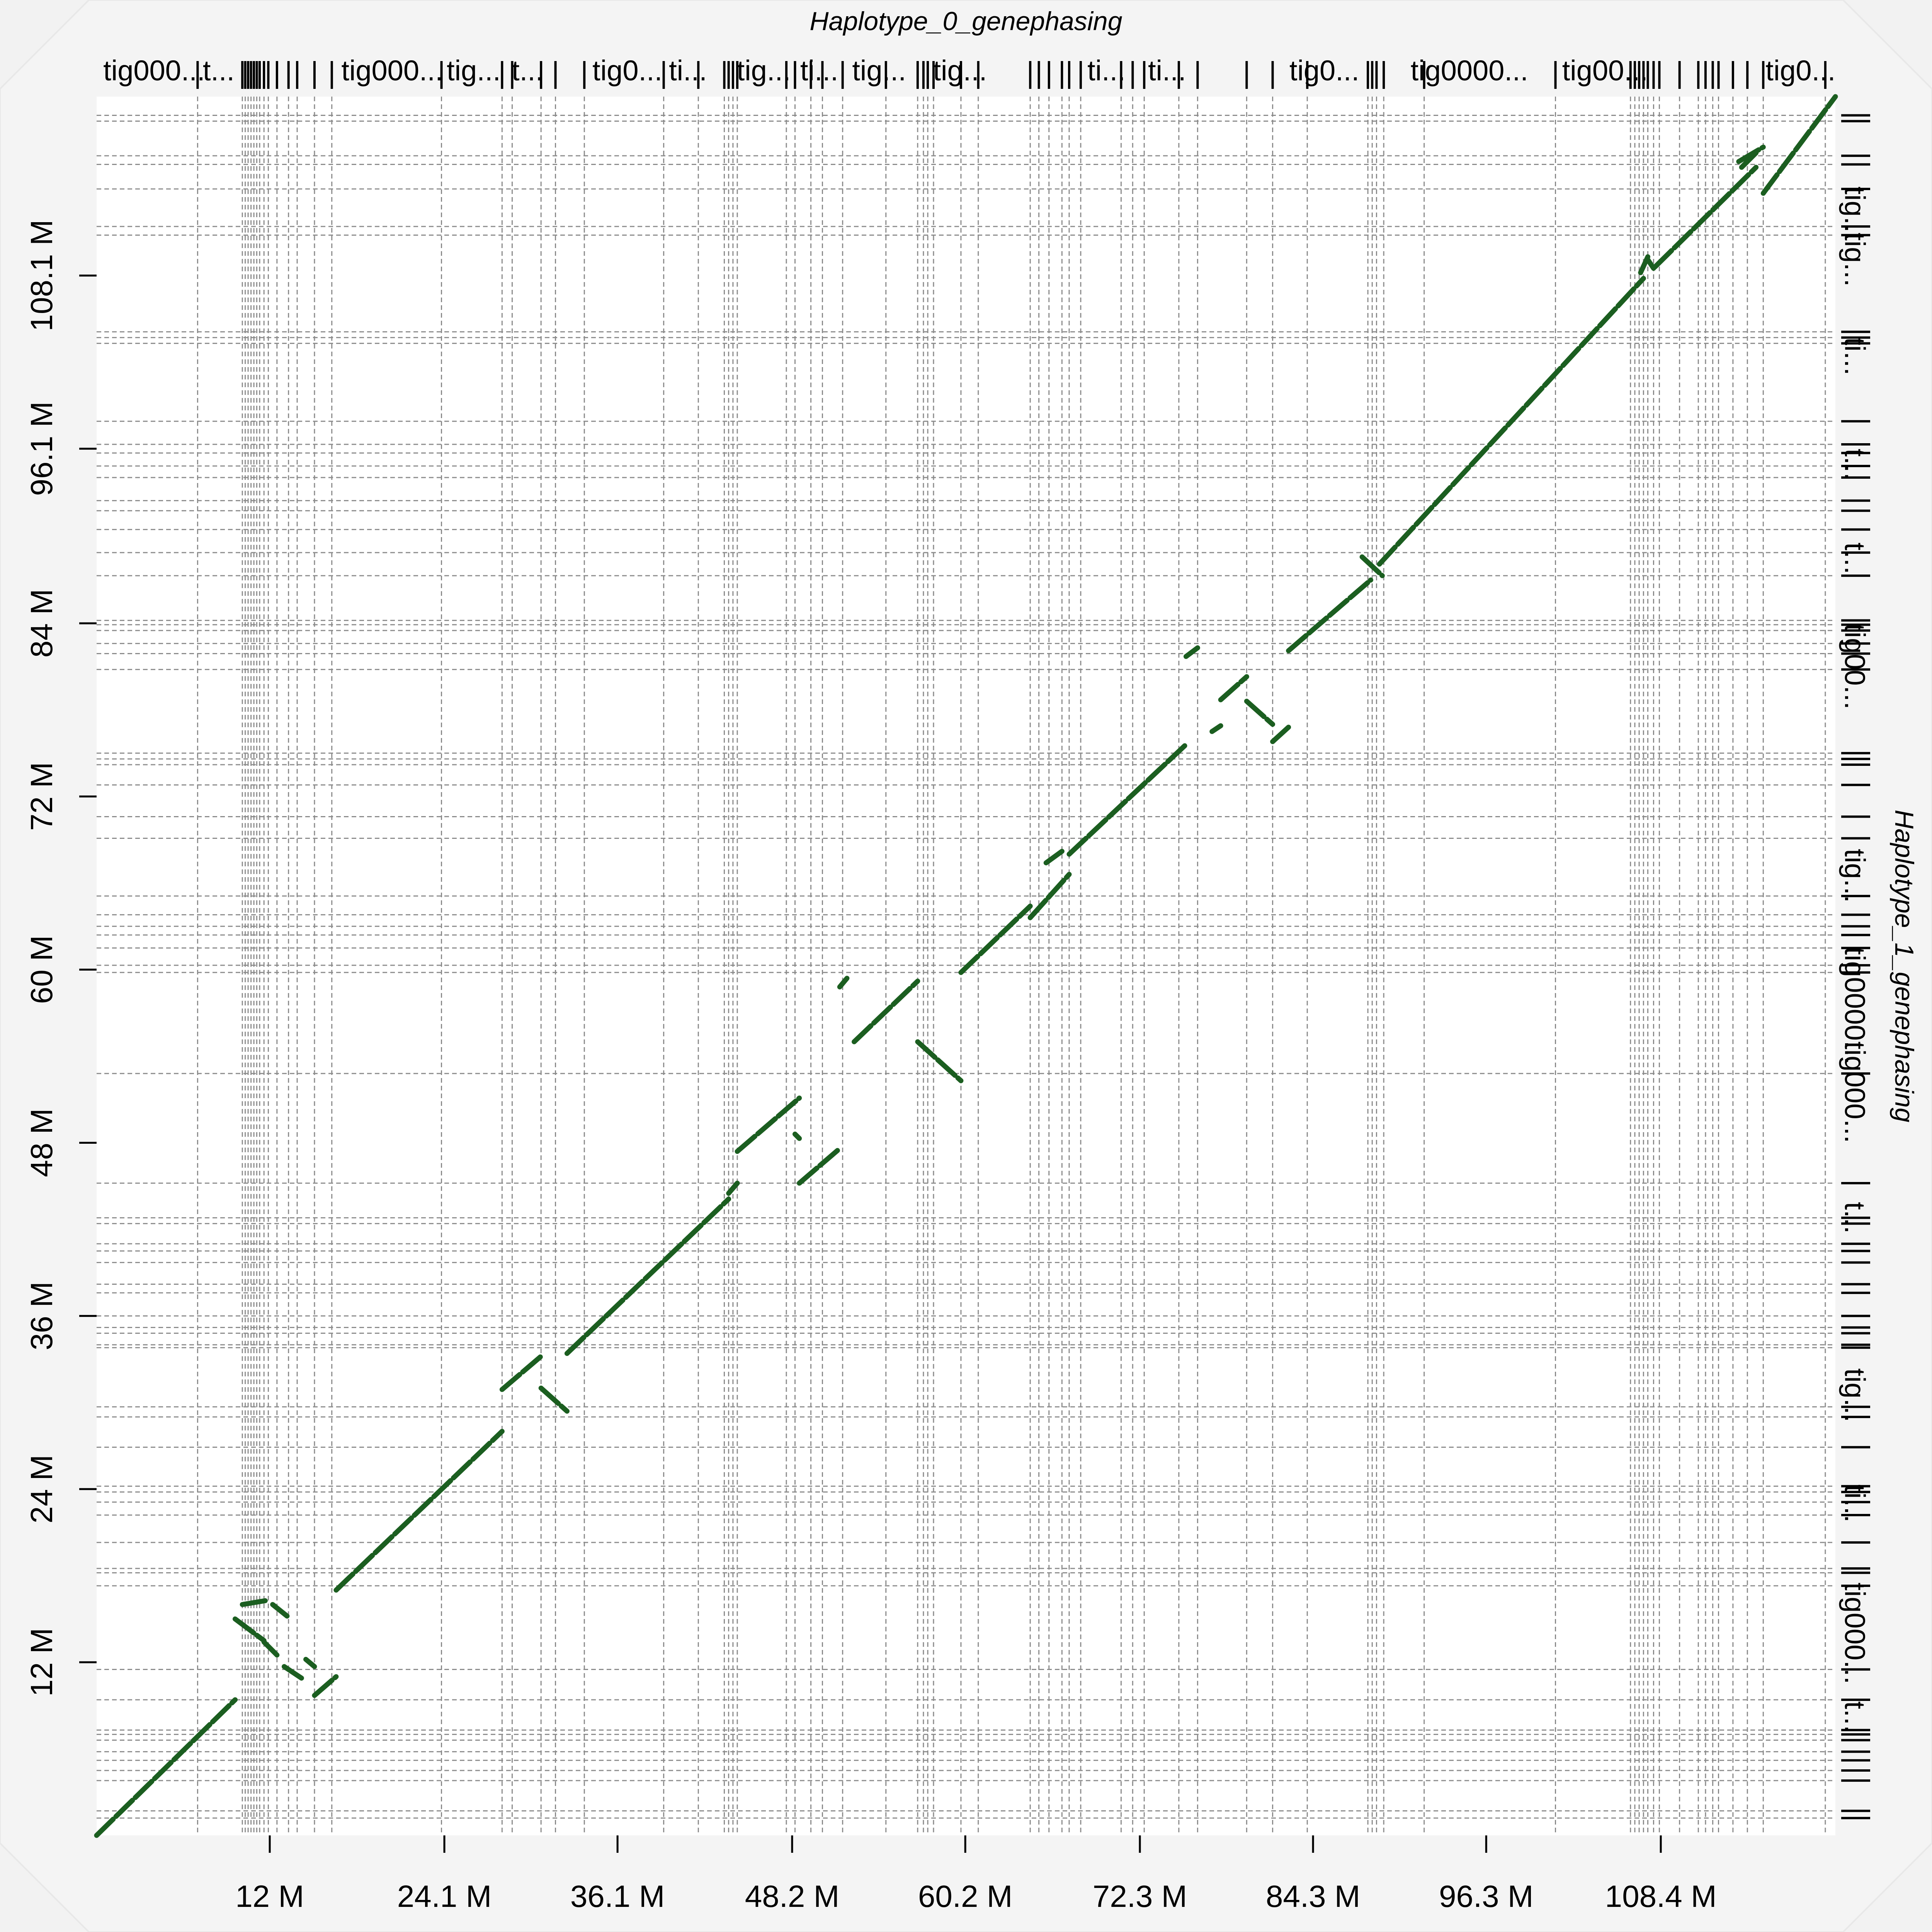  What do you see at coordinates (1140, 1896) in the screenshot?
I see `x-tick-label: 72.3 M` at bounding box center [1140, 1896].